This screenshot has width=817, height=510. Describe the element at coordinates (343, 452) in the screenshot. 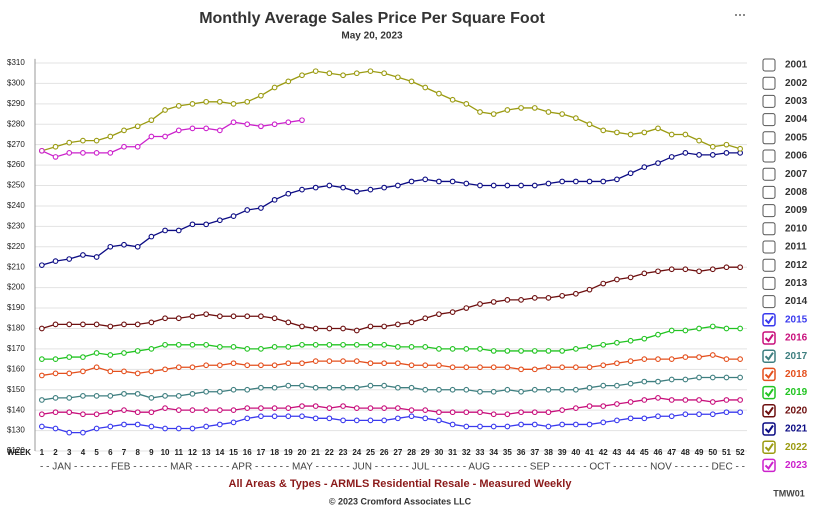

I see `x-tick-label: 23` at that location.